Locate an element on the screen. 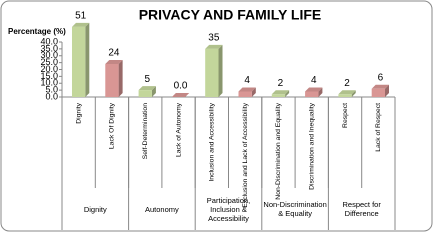  value-label: 35 is located at coordinates (214, 38).